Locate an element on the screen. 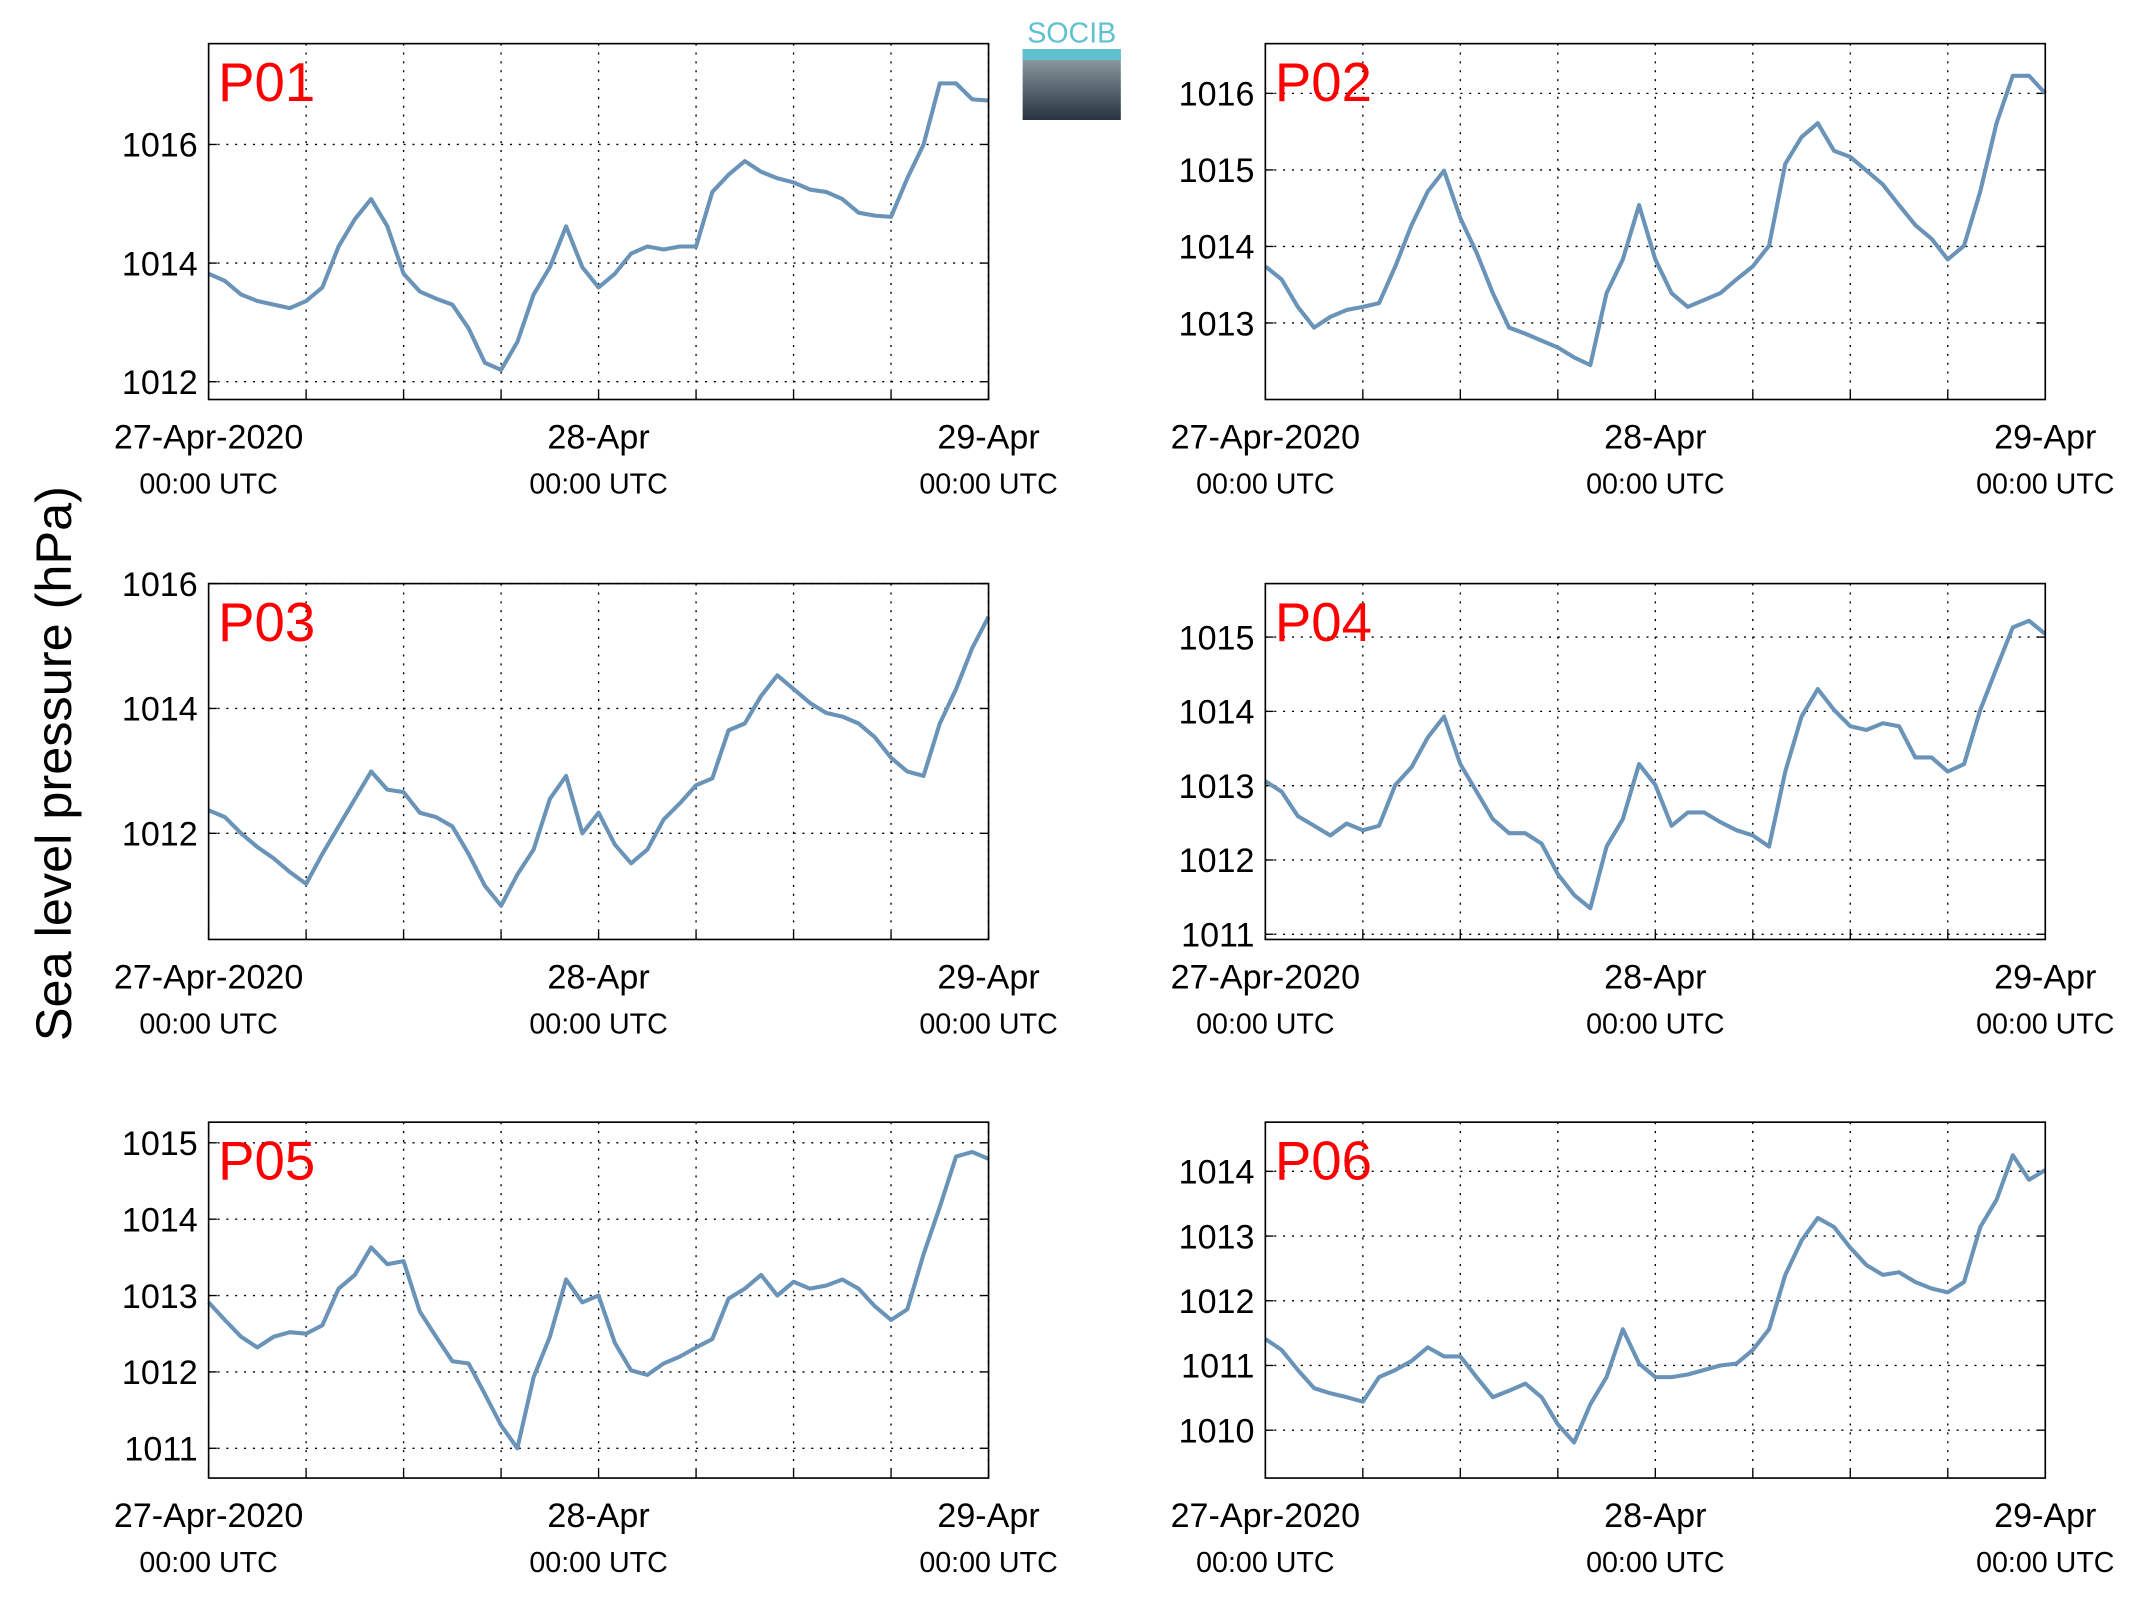 The height and width of the screenshot is (1608, 2138). logo-band is located at coordinates (1071, 54).